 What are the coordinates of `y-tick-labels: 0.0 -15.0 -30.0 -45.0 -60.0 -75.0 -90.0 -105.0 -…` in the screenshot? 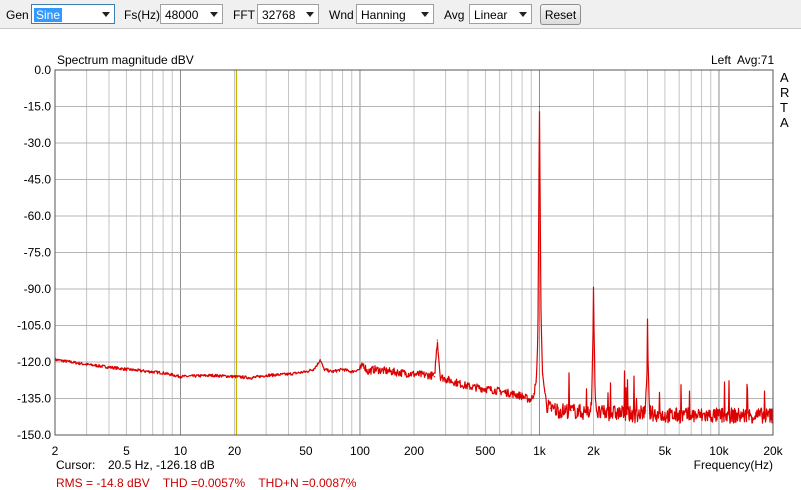 It's located at (34, 252).